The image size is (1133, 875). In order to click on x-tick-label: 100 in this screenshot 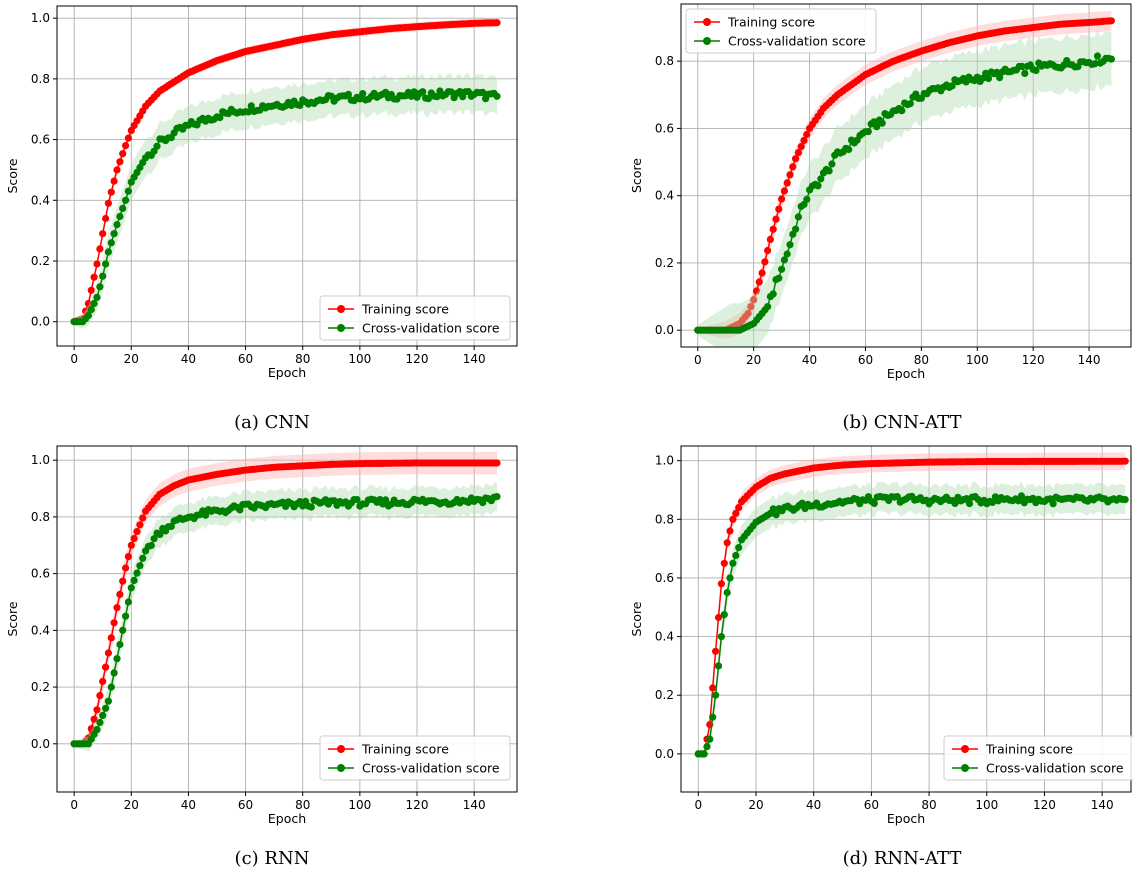, I will do `click(977, 360)`.